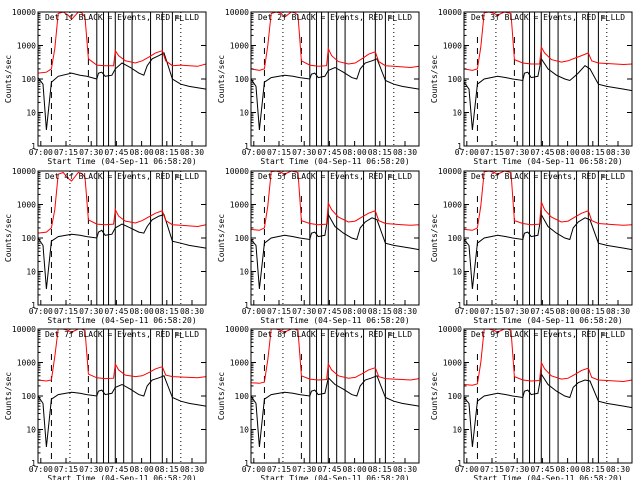 The image size is (640, 480). I want to click on panel-title: Det 9f BLACK = Events, RED = LLD, so click(548, 334).